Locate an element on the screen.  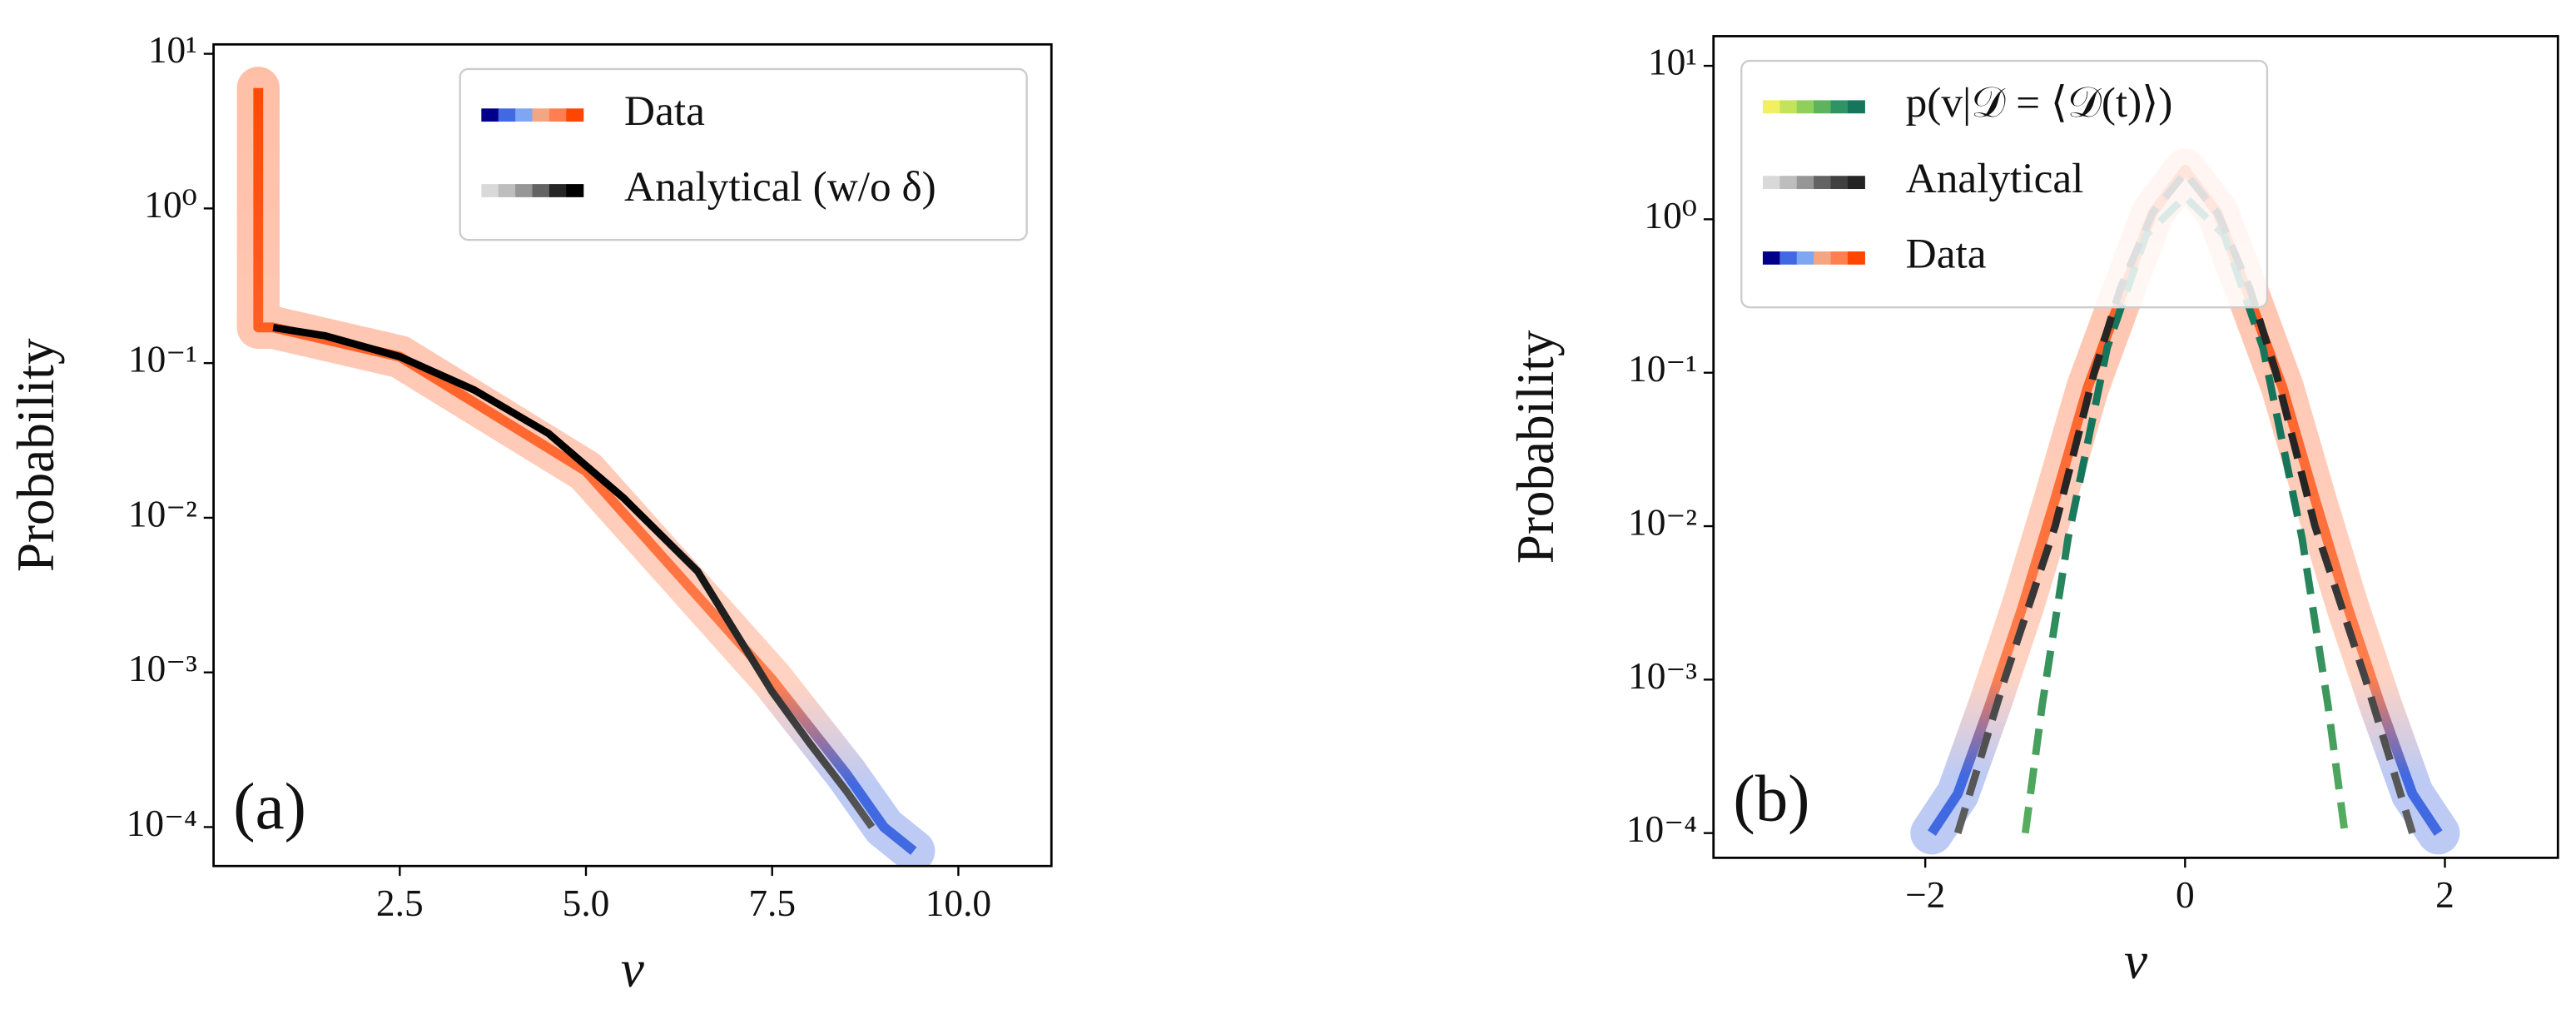
panel-label: (a) is located at coordinates (269, 807).